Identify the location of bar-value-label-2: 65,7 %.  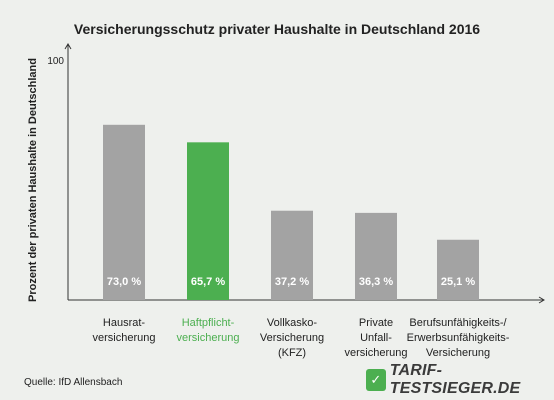
(208, 282).